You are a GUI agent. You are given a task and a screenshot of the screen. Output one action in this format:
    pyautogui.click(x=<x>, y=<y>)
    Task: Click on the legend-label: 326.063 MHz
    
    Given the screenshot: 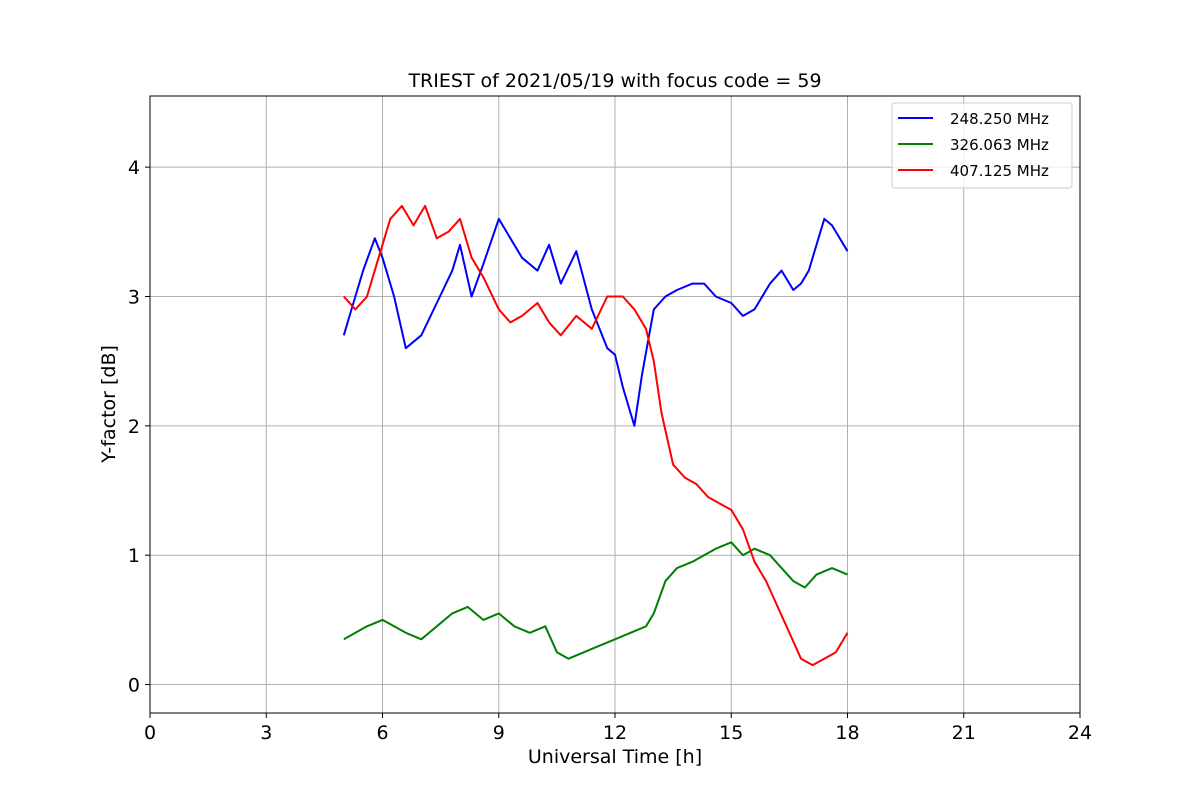 What is the action you would take?
    pyautogui.click(x=999, y=145)
    